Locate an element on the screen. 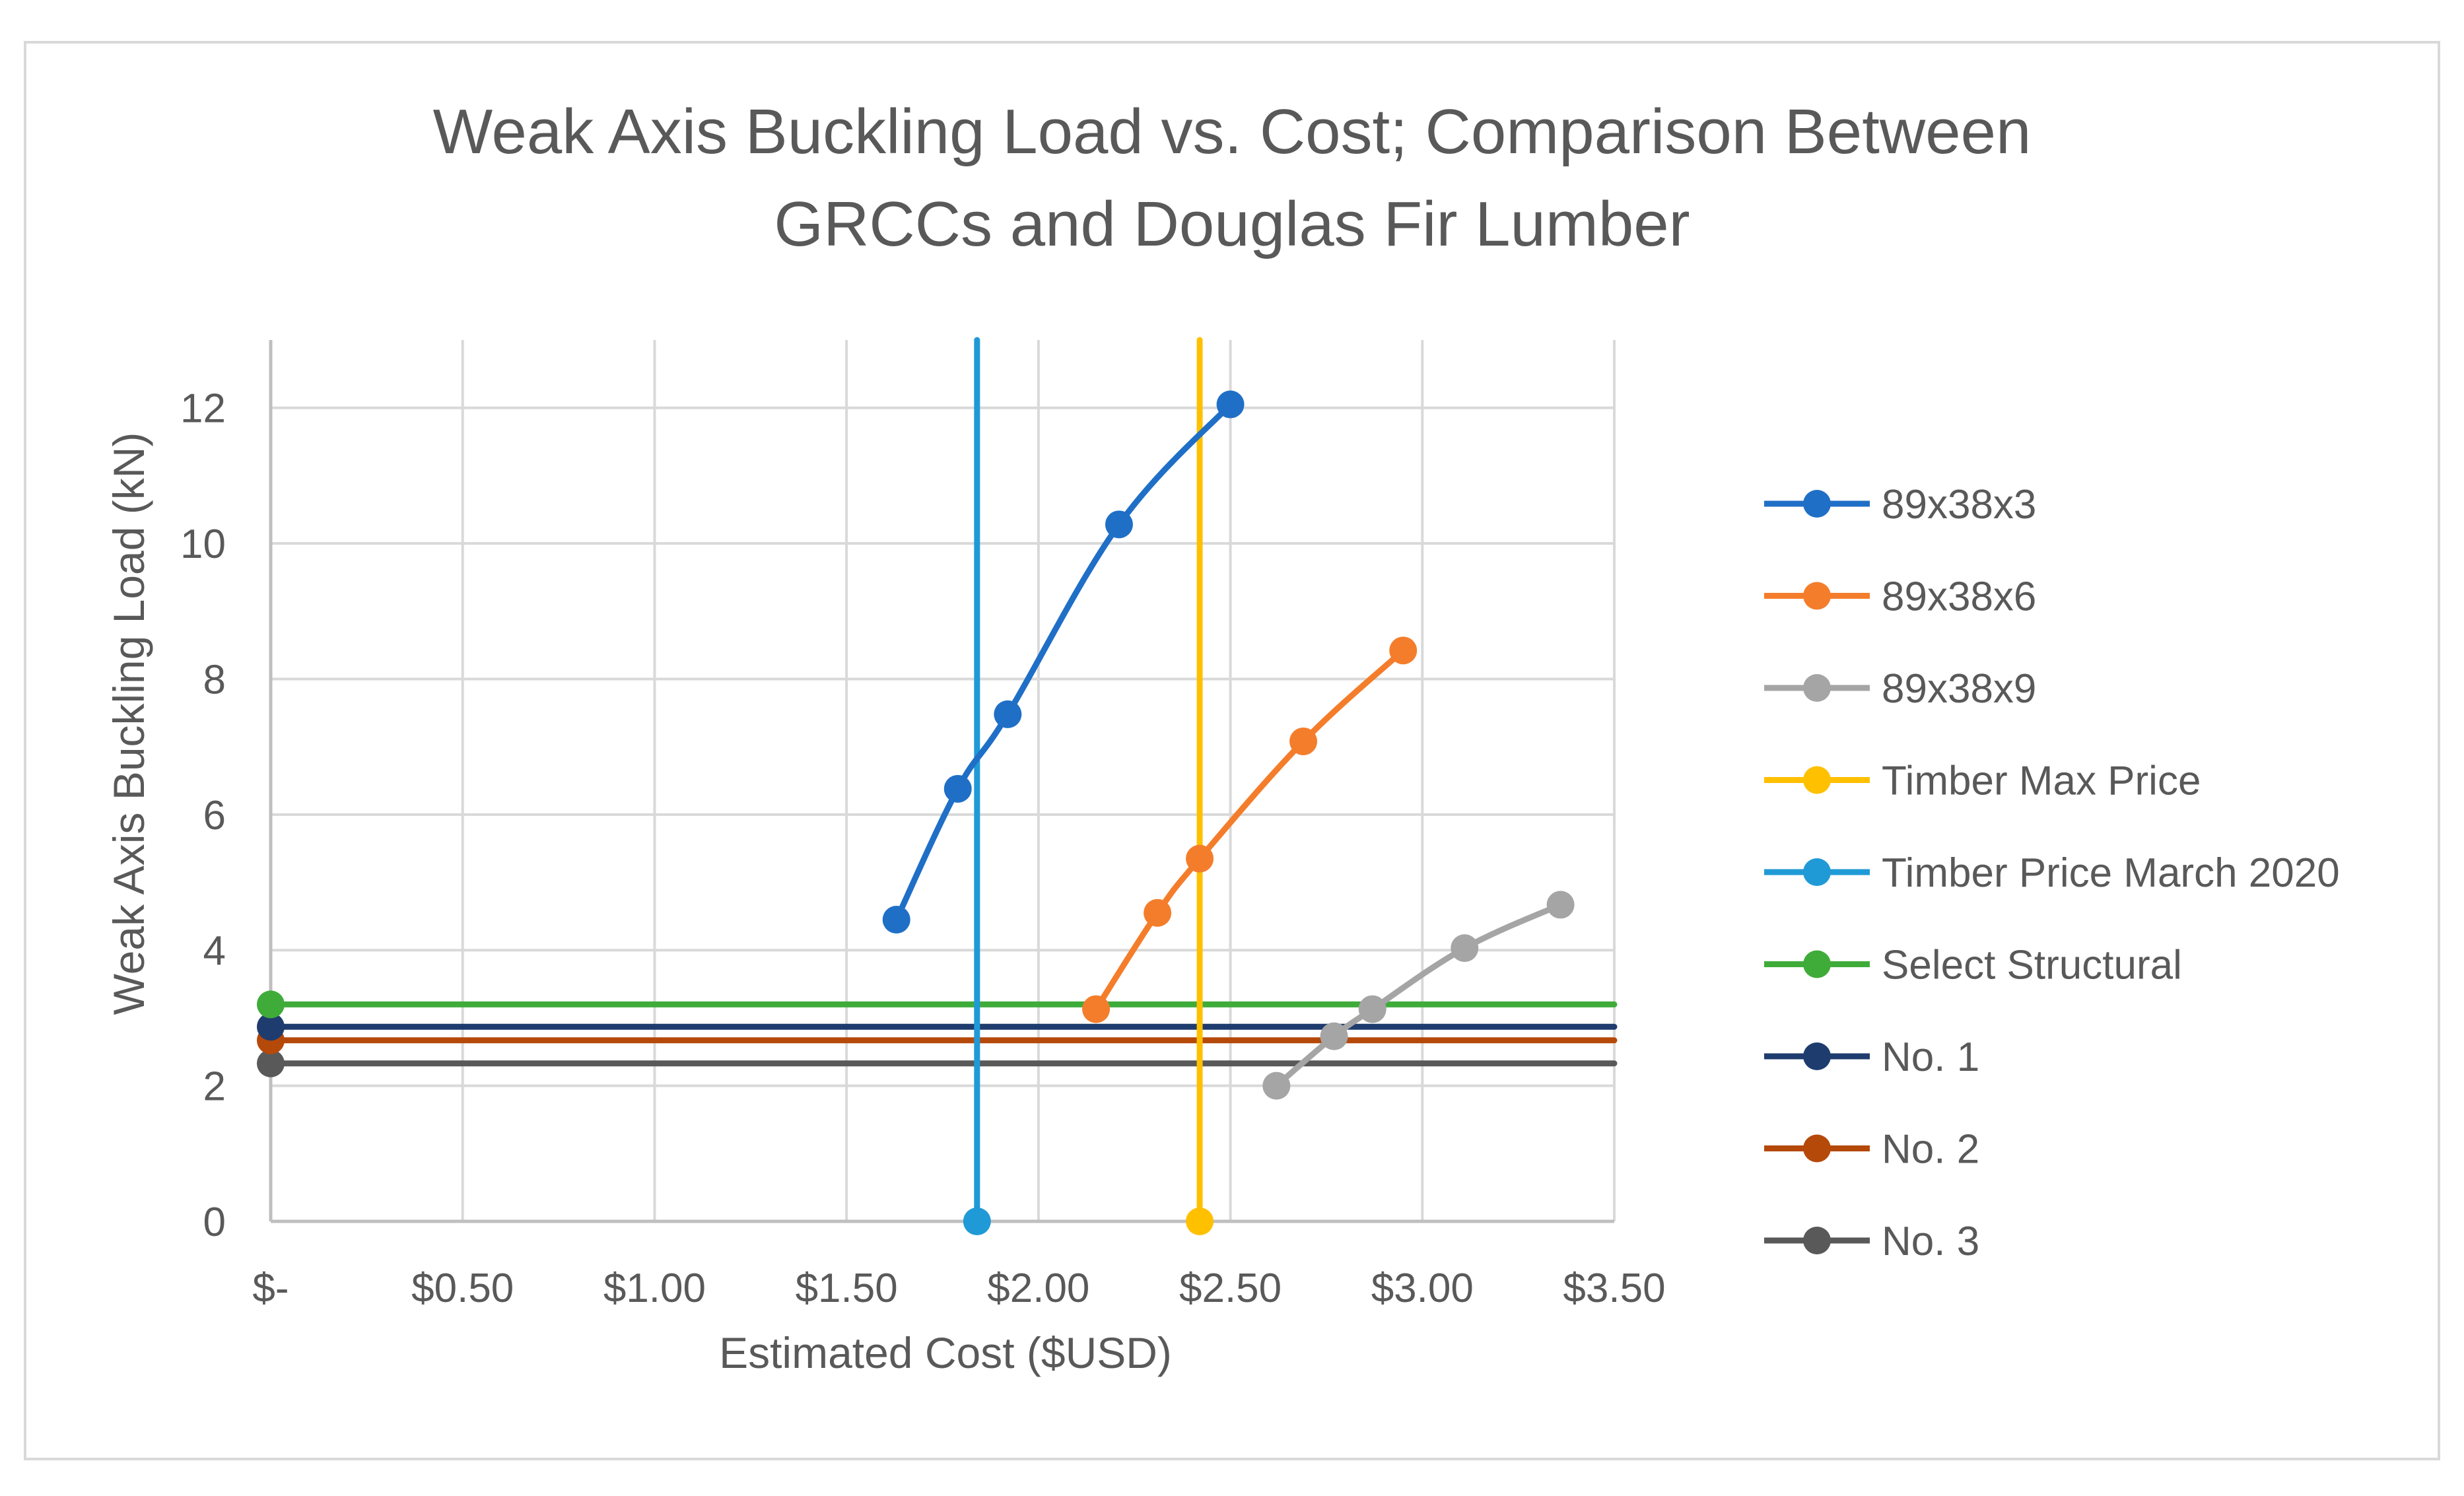 The width and height of the screenshot is (2464, 1496). chart-title-line-2: GRCCs and Douglas Fir Lumber is located at coordinates (1232, 224).